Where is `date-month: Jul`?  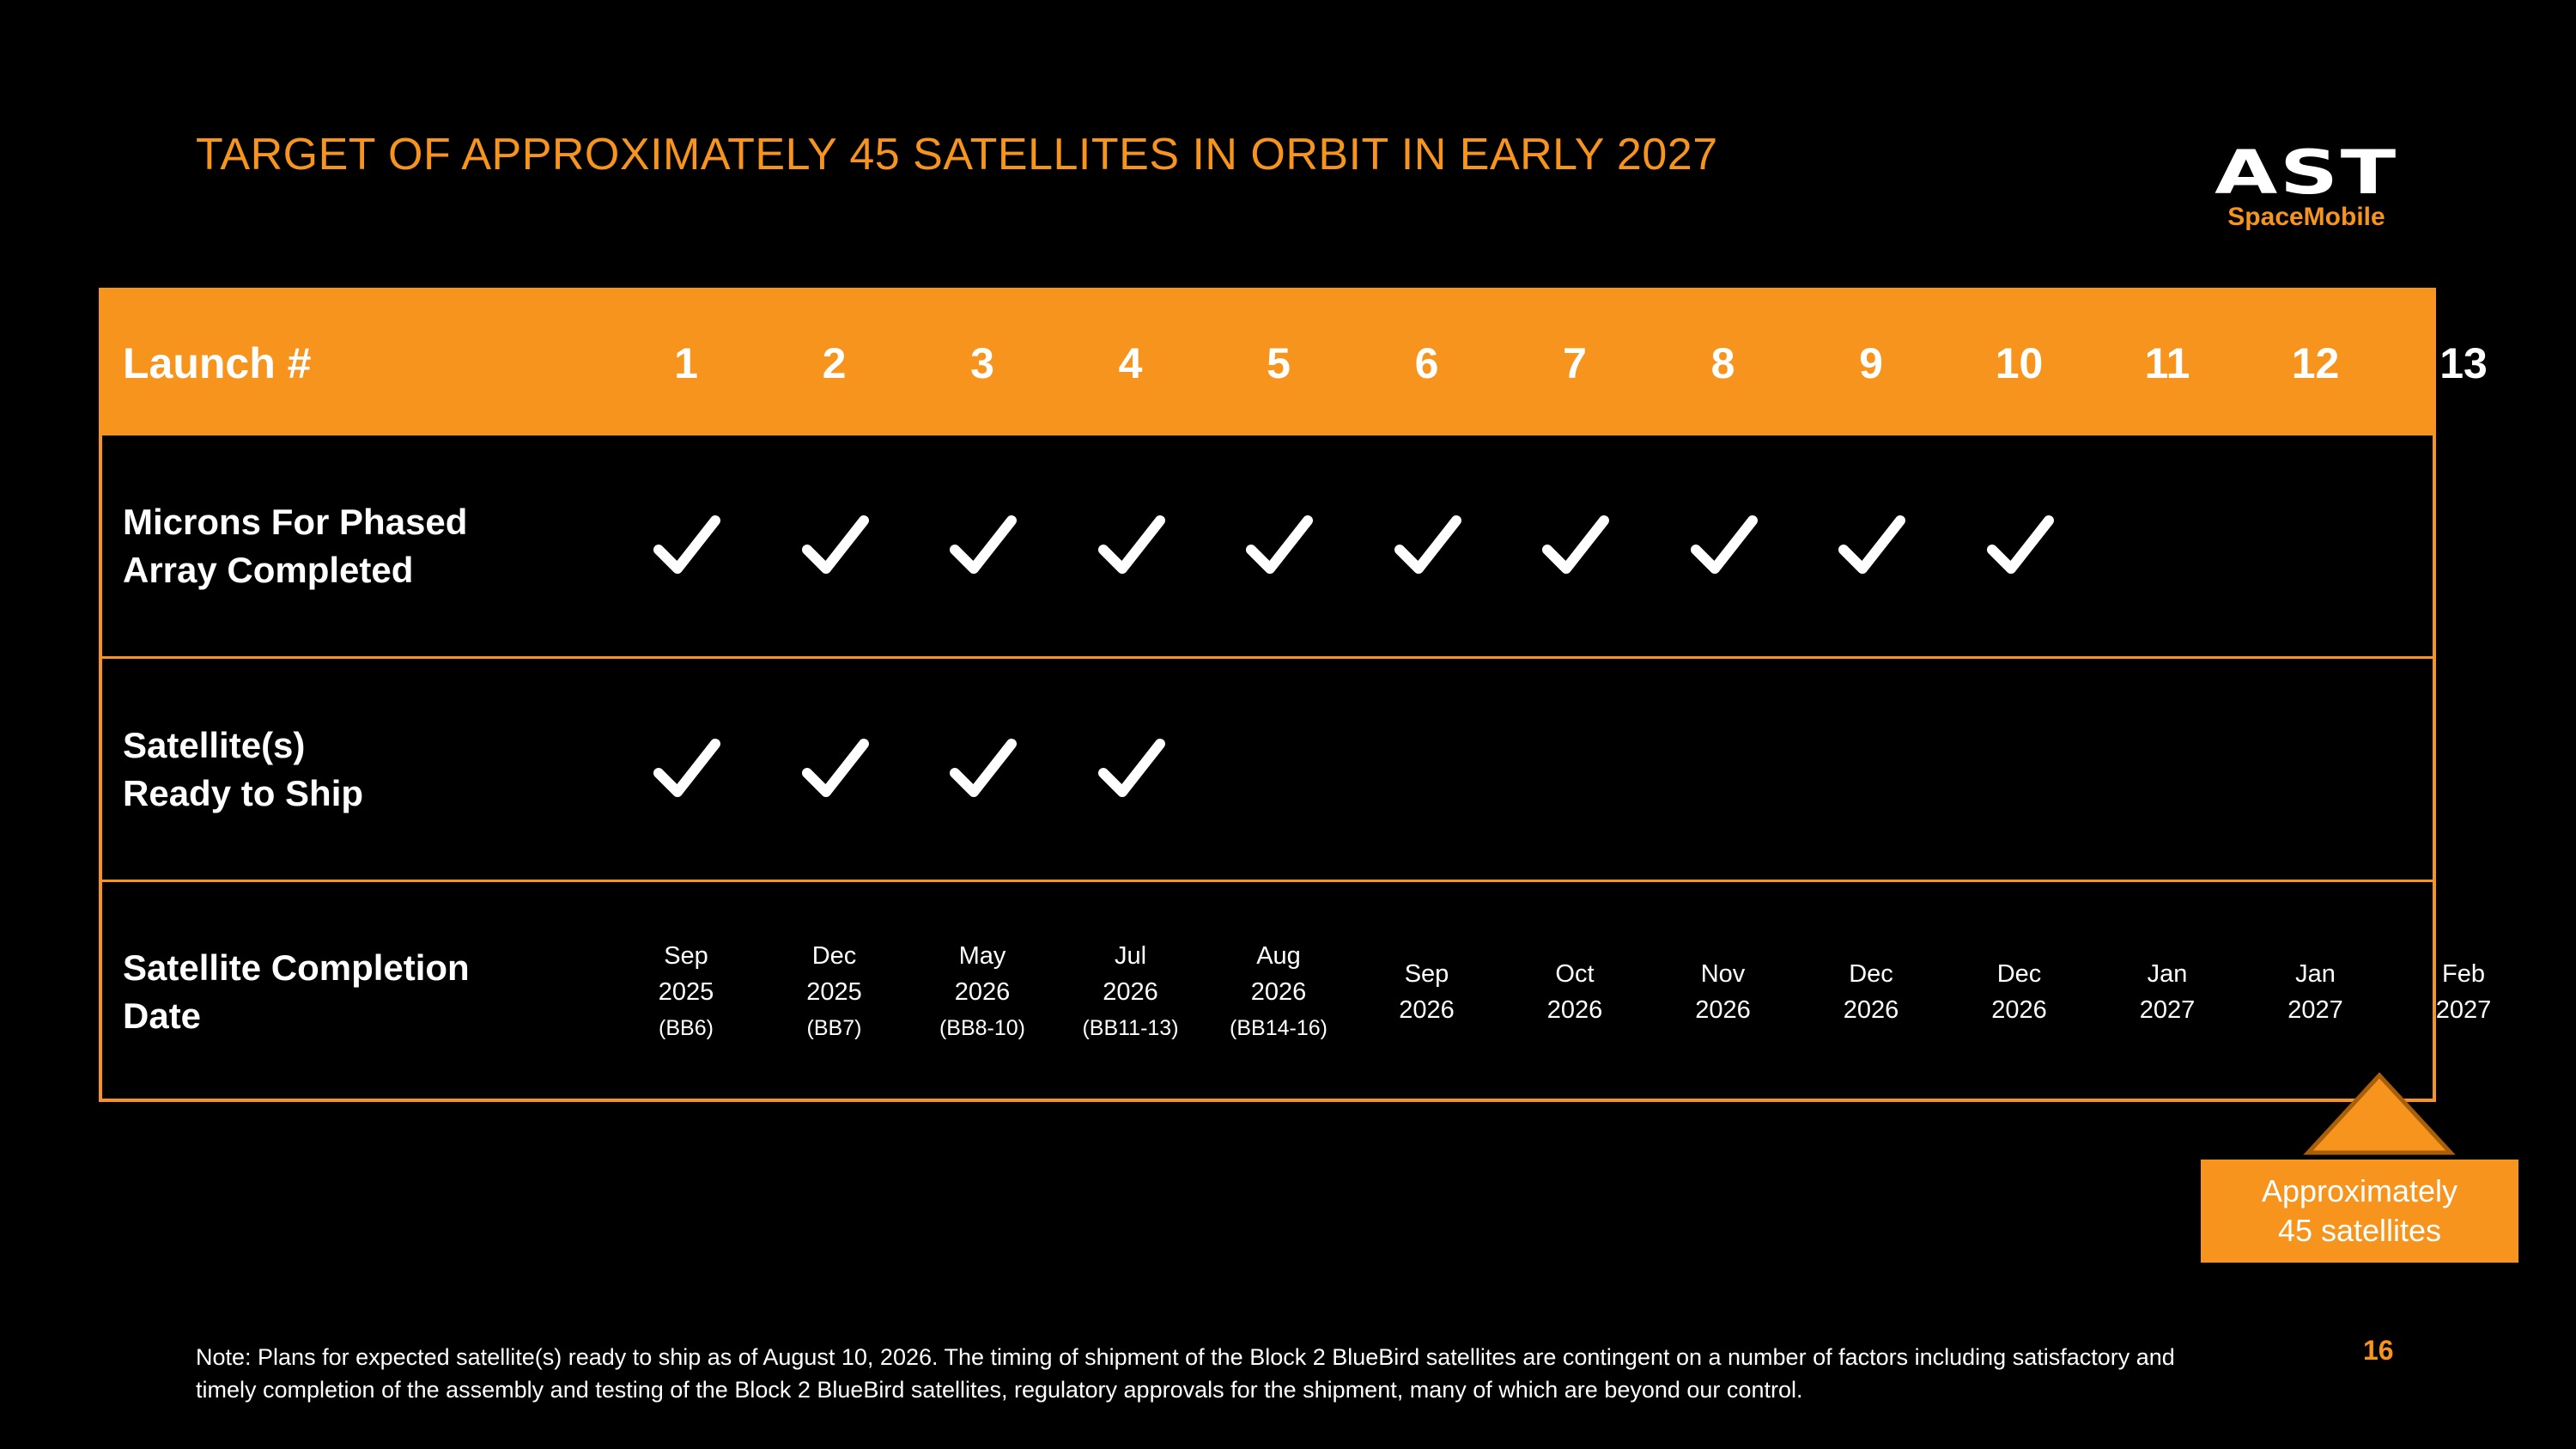 date-month: Jul is located at coordinates (1130, 956).